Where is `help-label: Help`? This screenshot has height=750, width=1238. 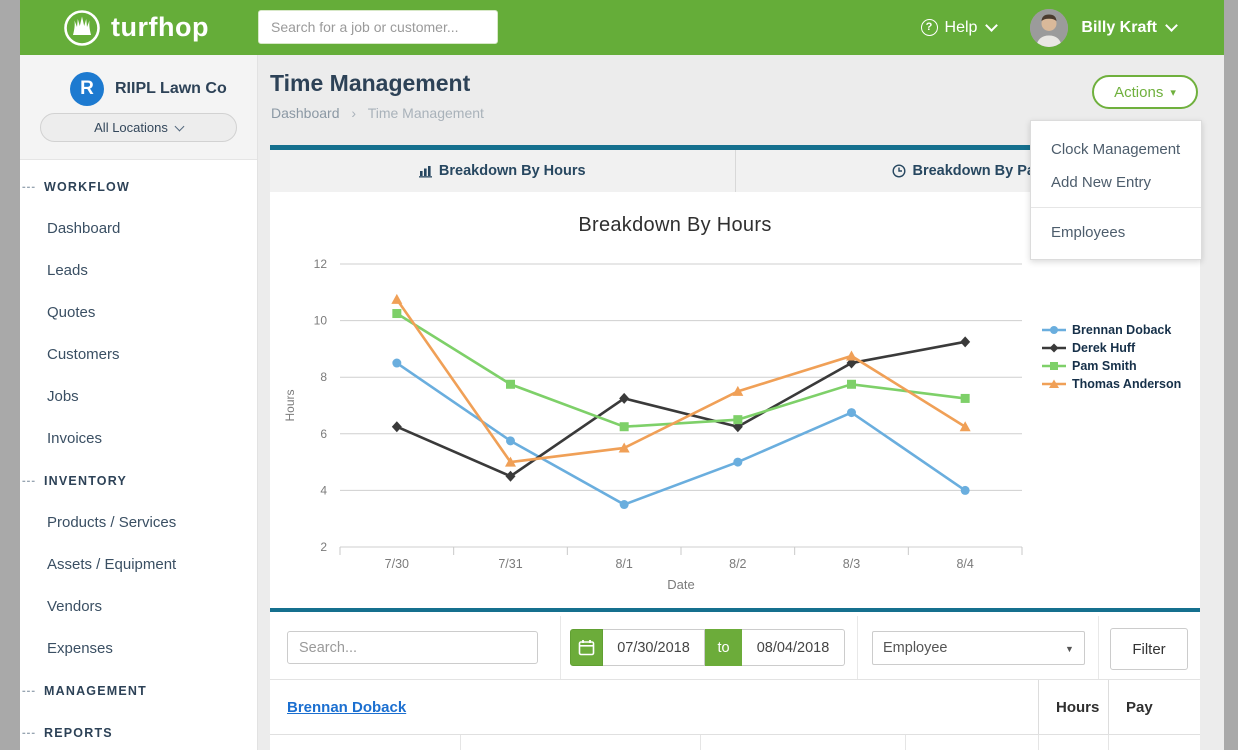 help-label: Help is located at coordinates (961, 27).